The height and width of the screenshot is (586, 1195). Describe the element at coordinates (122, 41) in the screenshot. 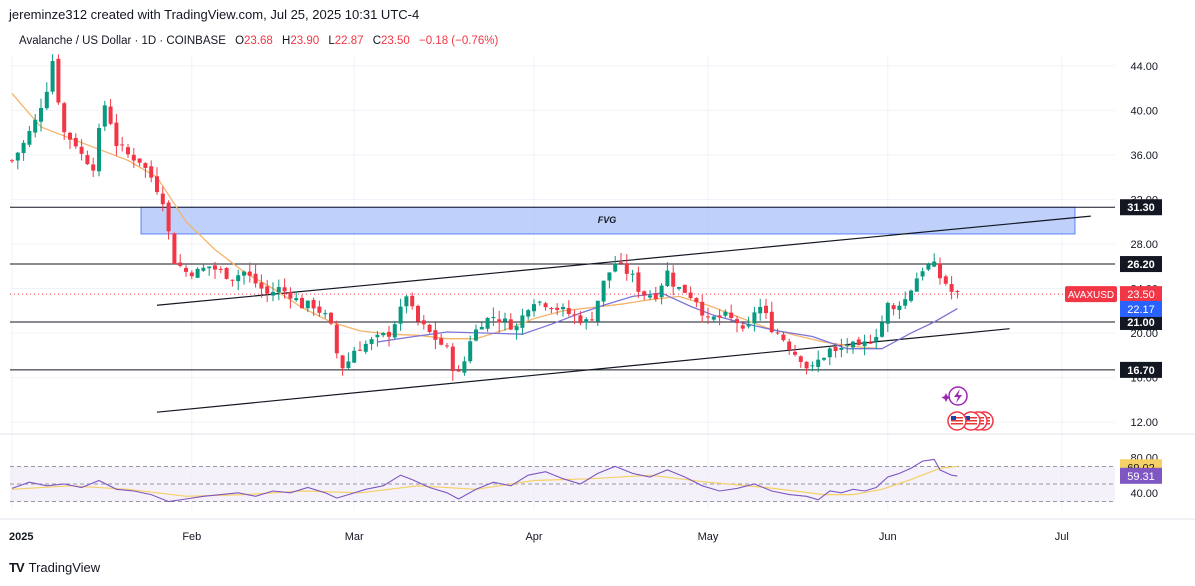

I see `symbol-name: Avalanche / US Dollar · 1D · COINBASE` at that location.